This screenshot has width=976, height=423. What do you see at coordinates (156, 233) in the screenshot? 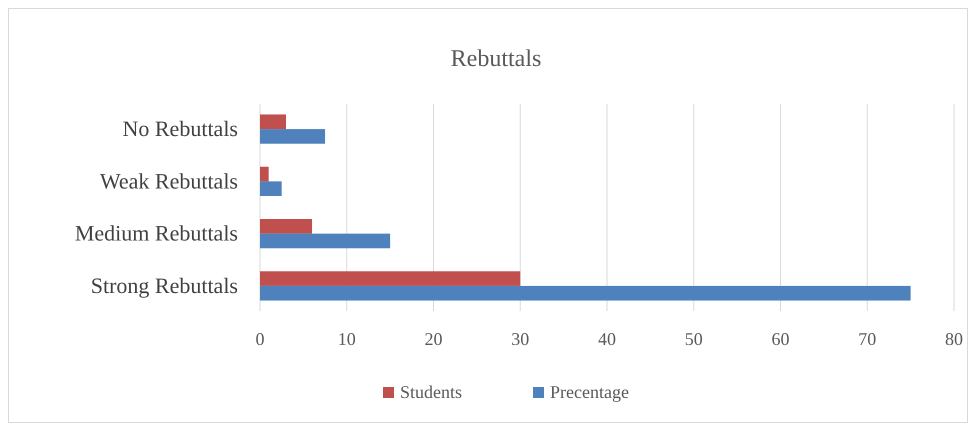
I see `y-tick-label: Medium Rebuttals` at bounding box center [156, 233].